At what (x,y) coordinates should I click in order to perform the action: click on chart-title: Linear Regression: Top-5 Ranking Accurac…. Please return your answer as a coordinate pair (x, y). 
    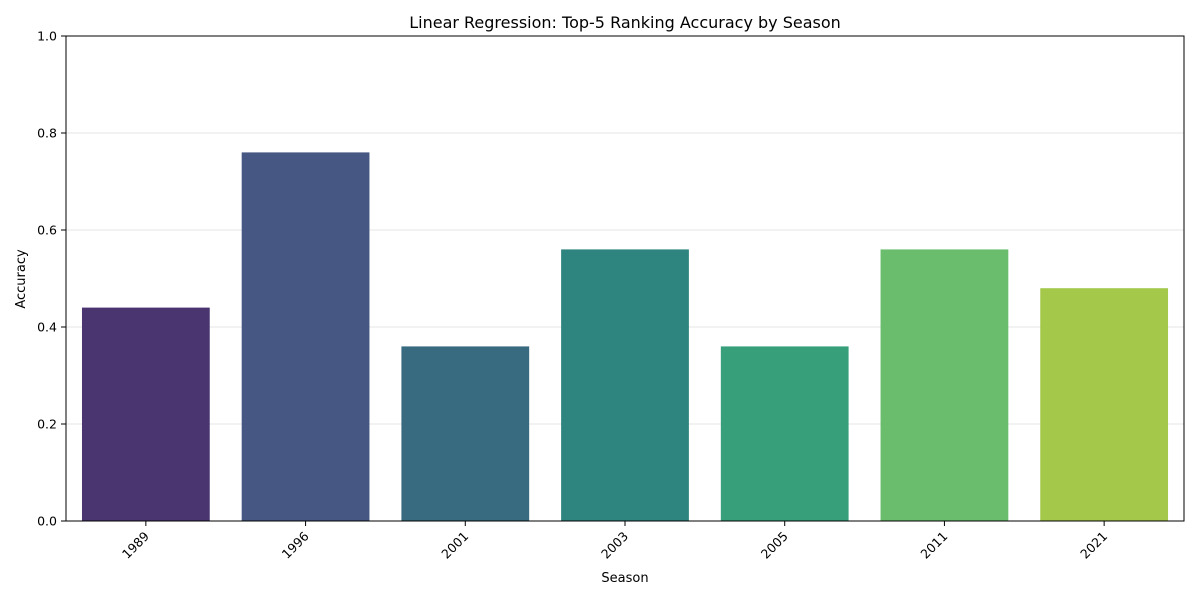
    Looking at the image, I should click on (625, 22).